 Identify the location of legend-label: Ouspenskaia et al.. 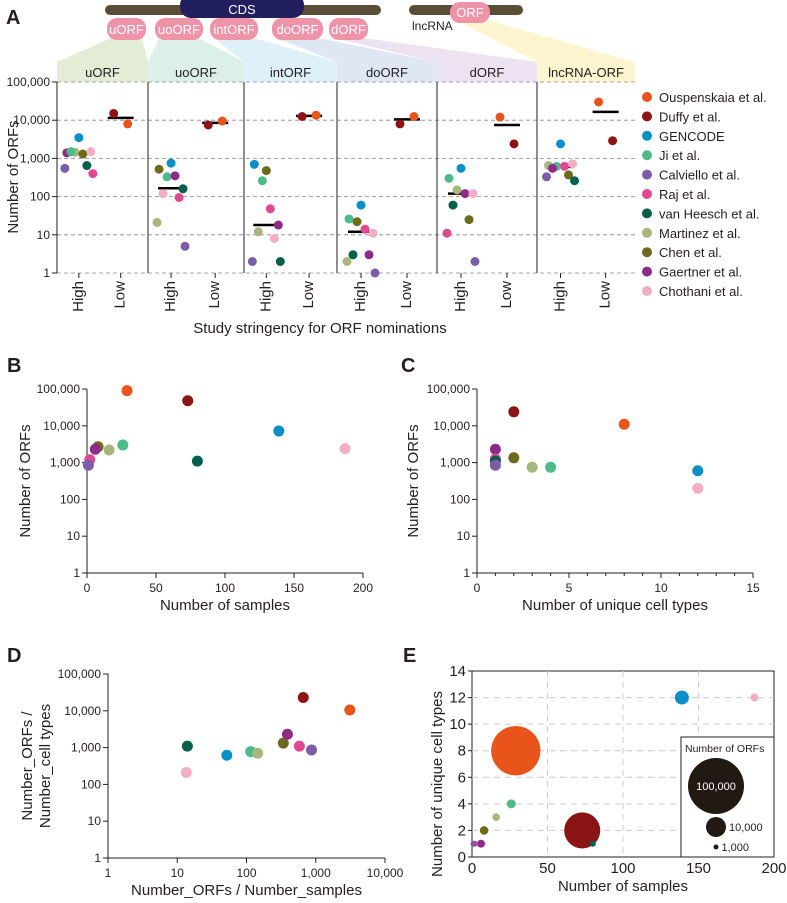
(713, 97).